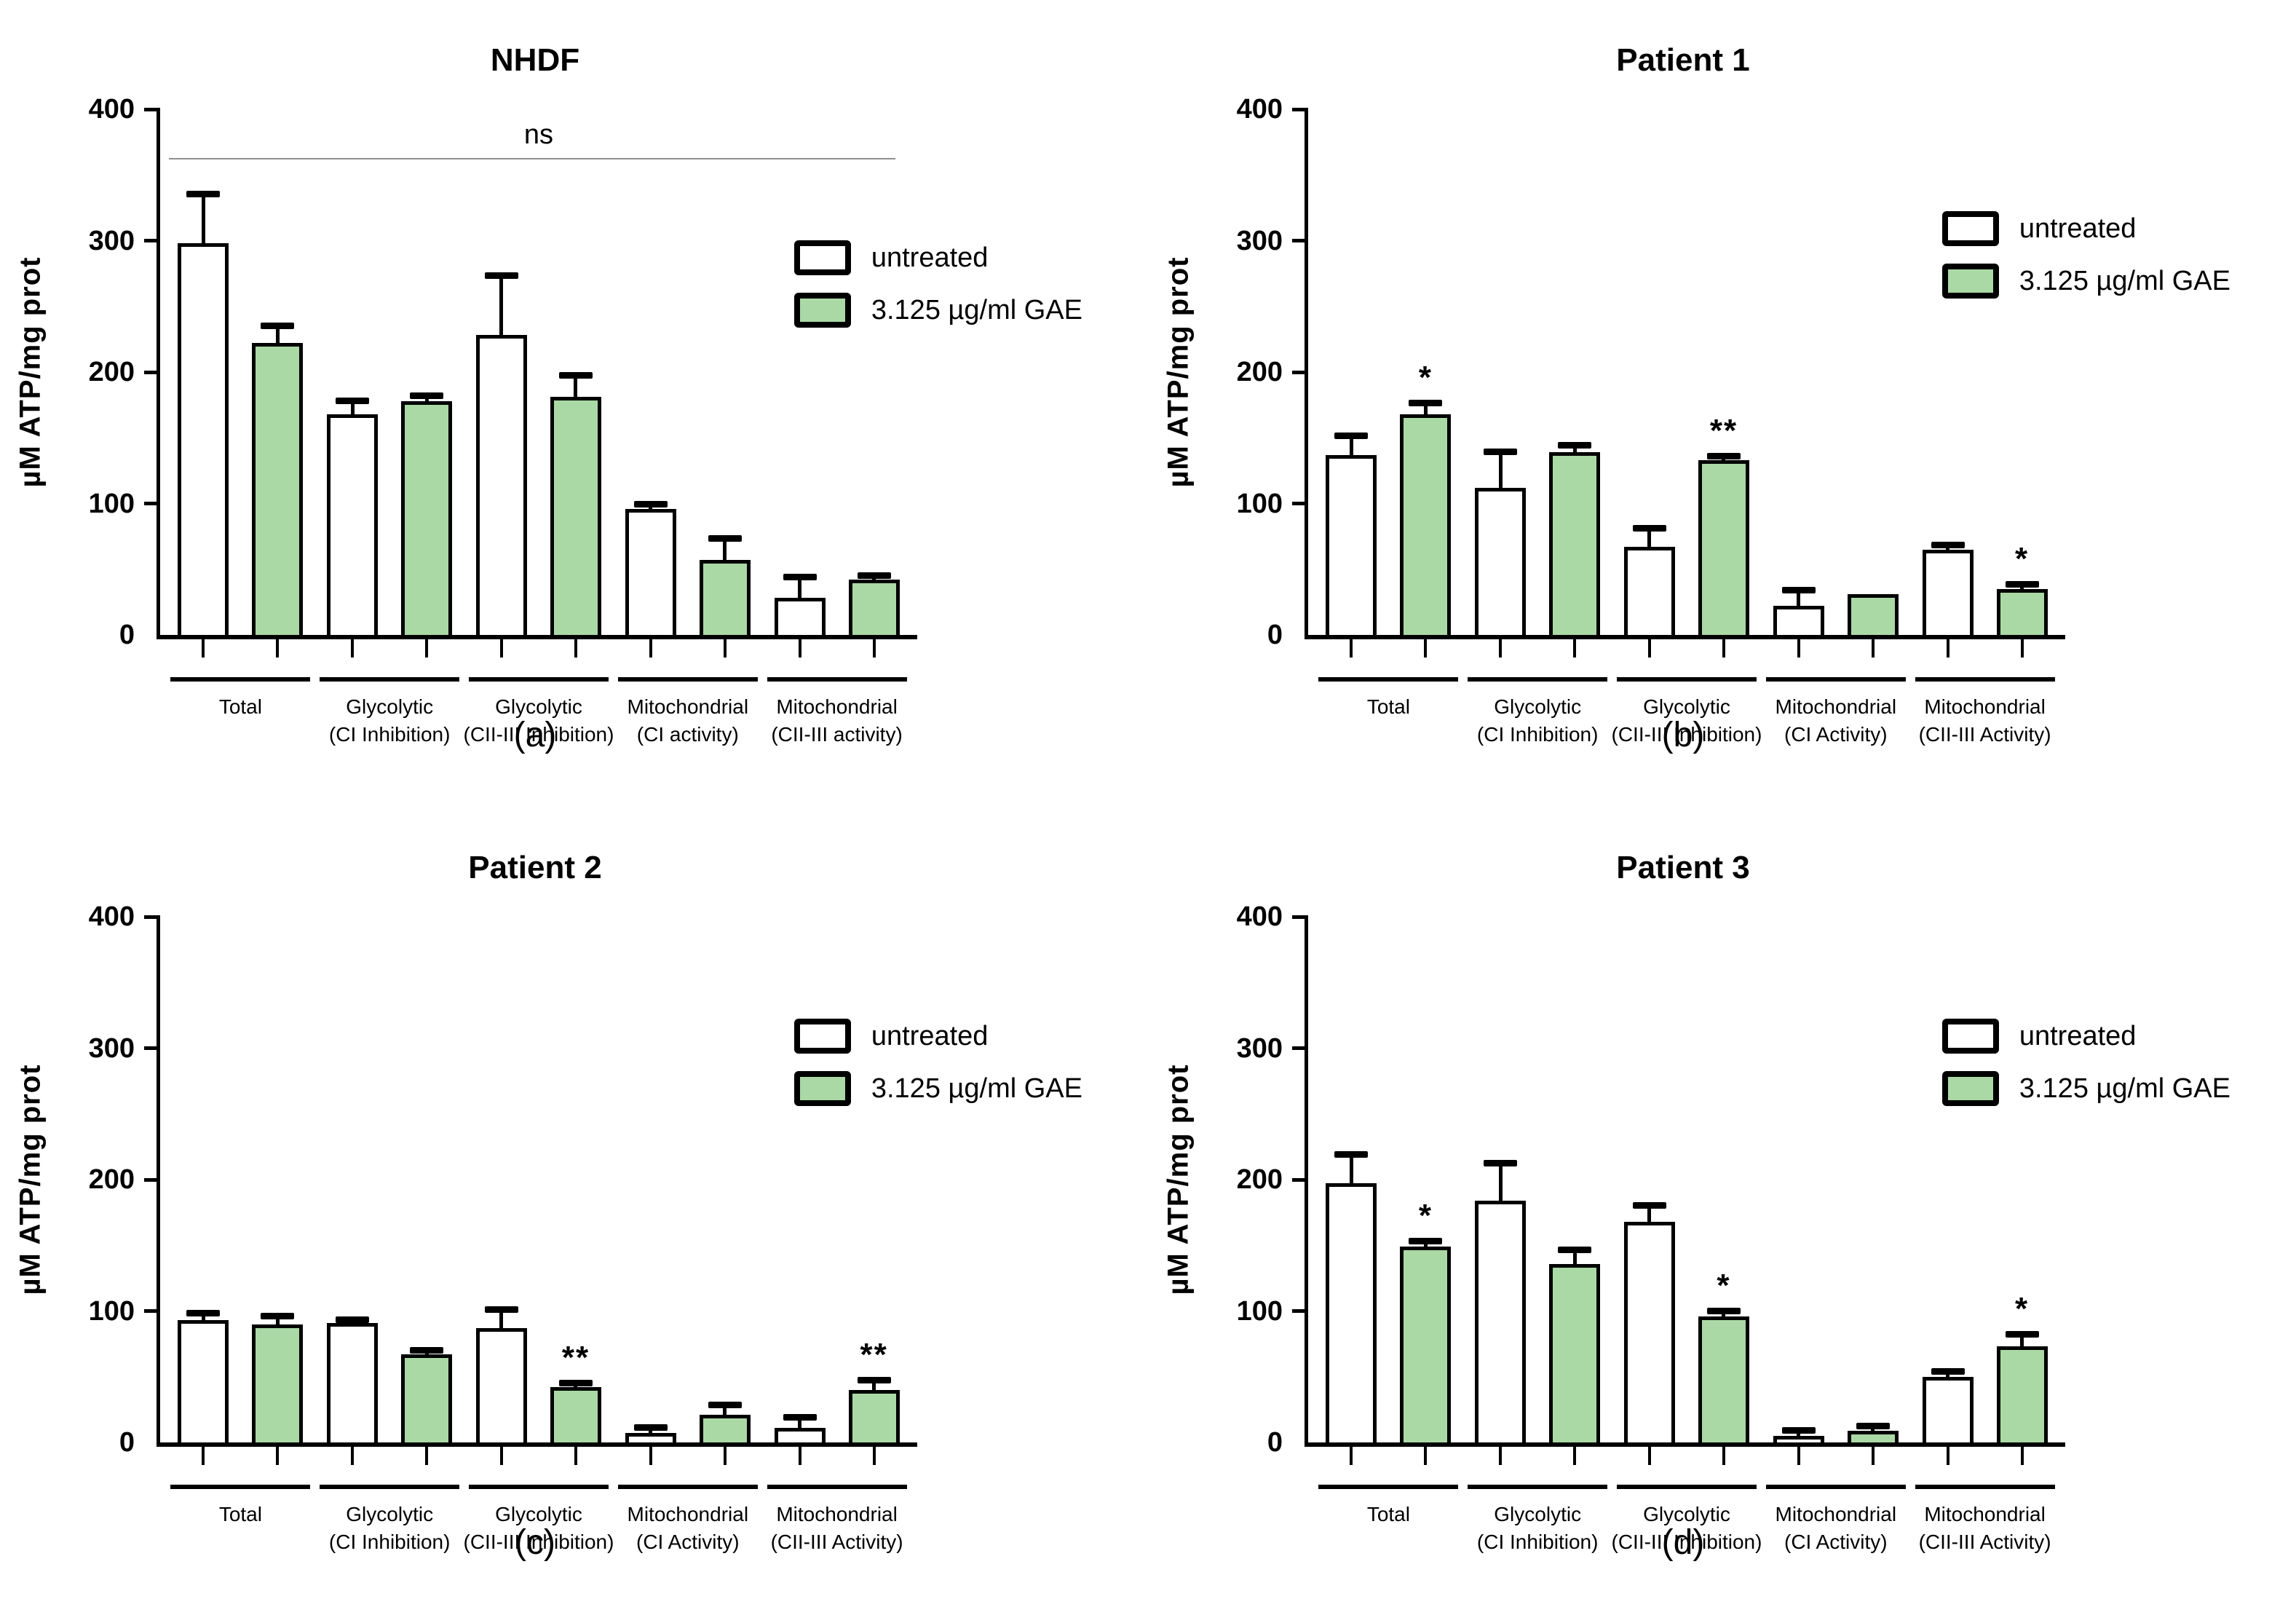 The image size is (2296, 1615). I want to click on legend-swatch-untreated, so click(1970, 228).